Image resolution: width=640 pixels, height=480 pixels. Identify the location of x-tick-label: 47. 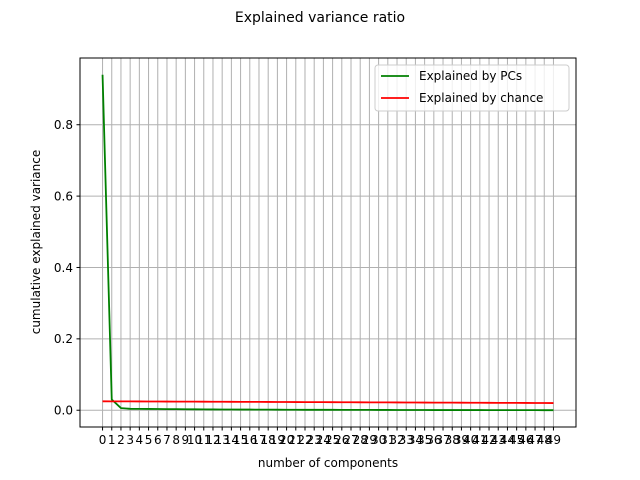
(534, 440).